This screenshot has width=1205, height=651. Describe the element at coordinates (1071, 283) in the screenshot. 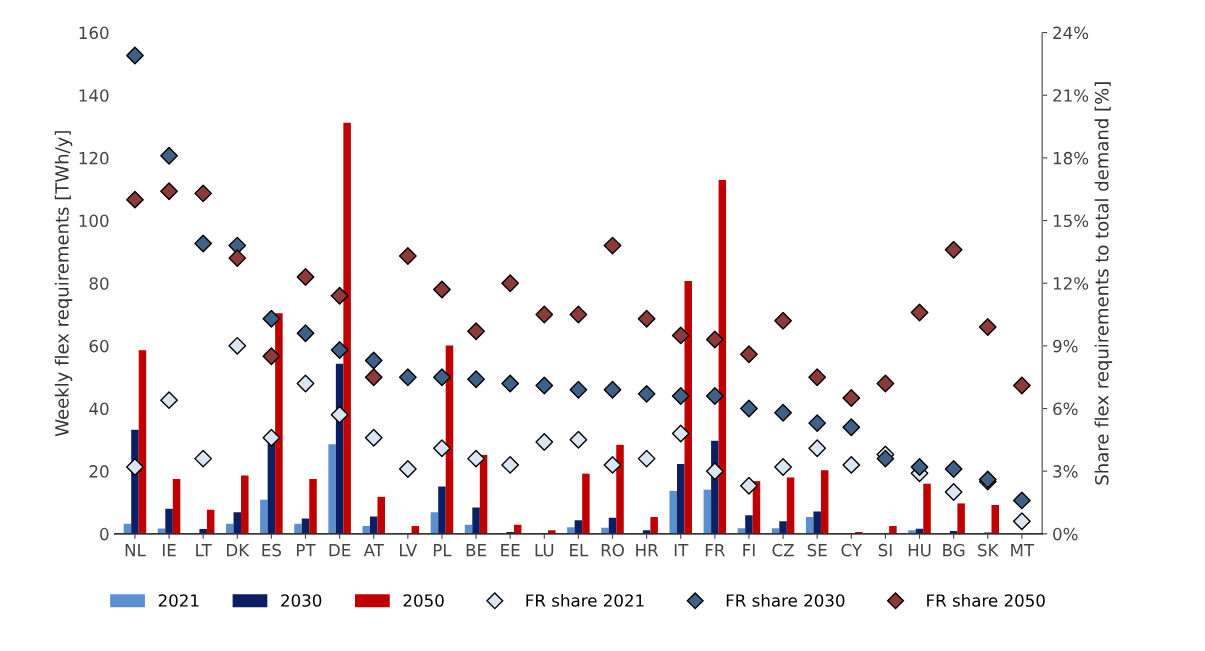

I see `y2-tick-label: 12%` at that location.